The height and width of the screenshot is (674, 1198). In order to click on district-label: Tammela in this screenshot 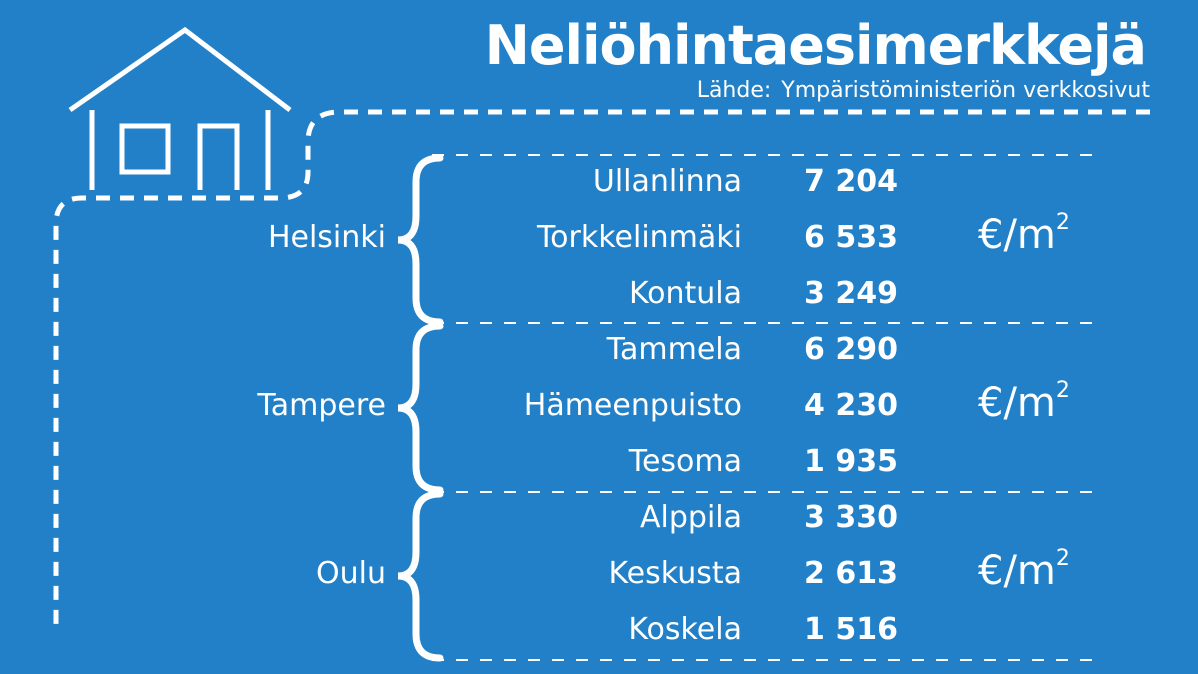, I will do `click(674, 349)`.